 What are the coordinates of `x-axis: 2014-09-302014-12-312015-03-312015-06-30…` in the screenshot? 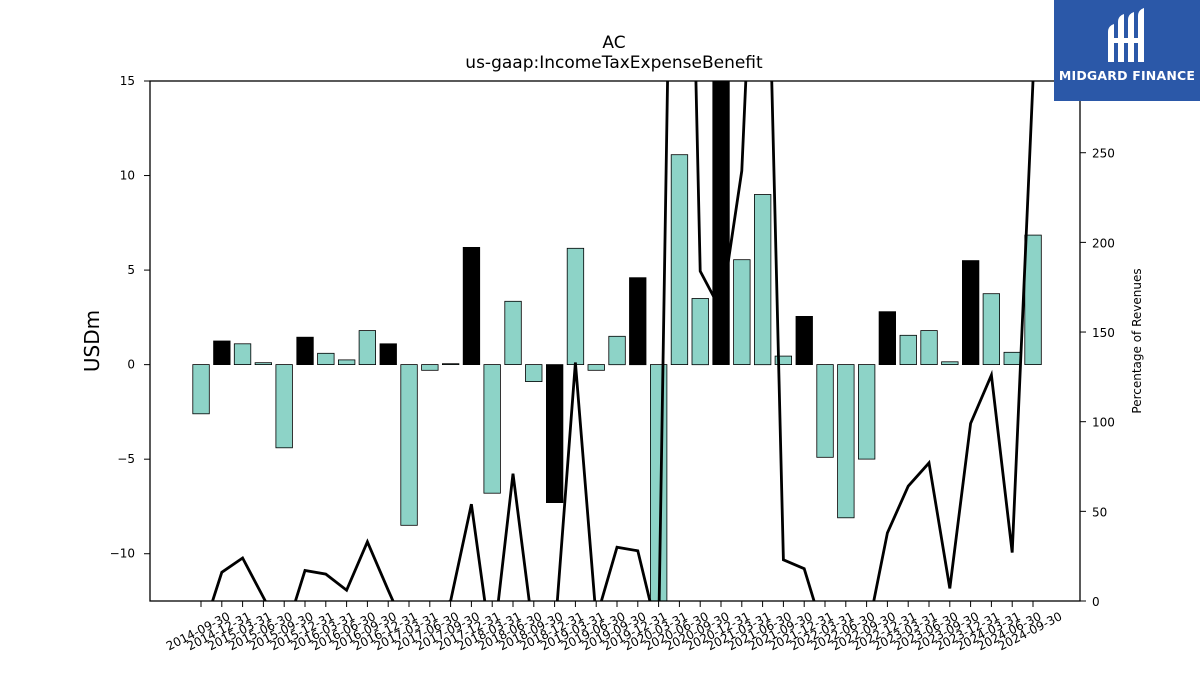 It's located at (614, 627).